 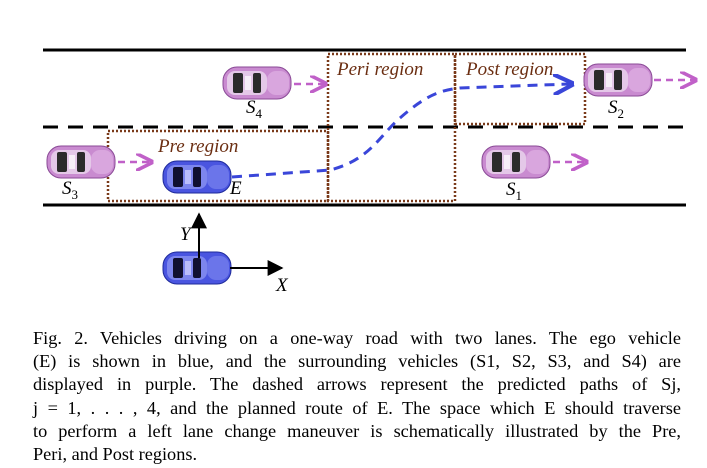 What do you see at coordinates (616, 109) in the screenshot?
I see `label-s2: S2` at bounding box center [616, 109].